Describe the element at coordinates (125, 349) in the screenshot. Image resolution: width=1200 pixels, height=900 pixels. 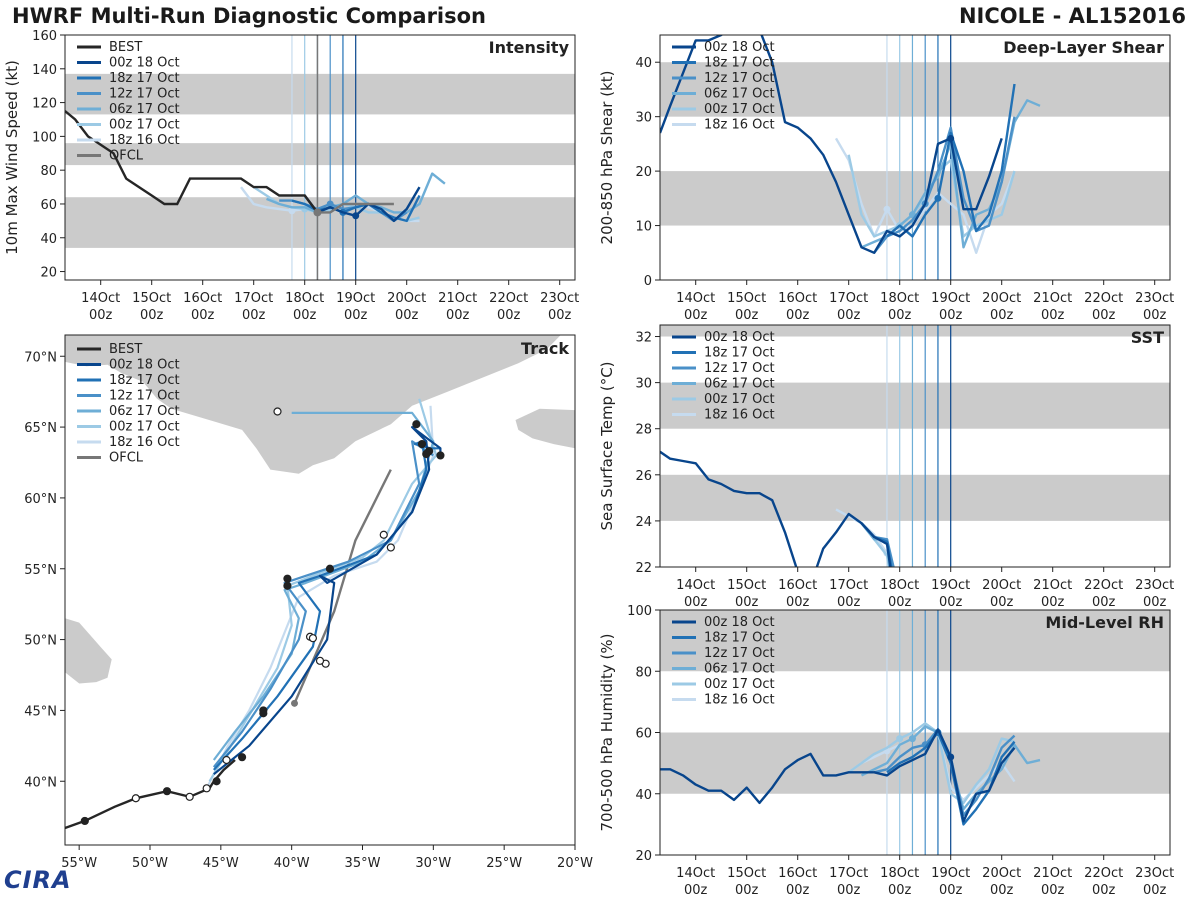
I see `legend-label: BEST` at that location.